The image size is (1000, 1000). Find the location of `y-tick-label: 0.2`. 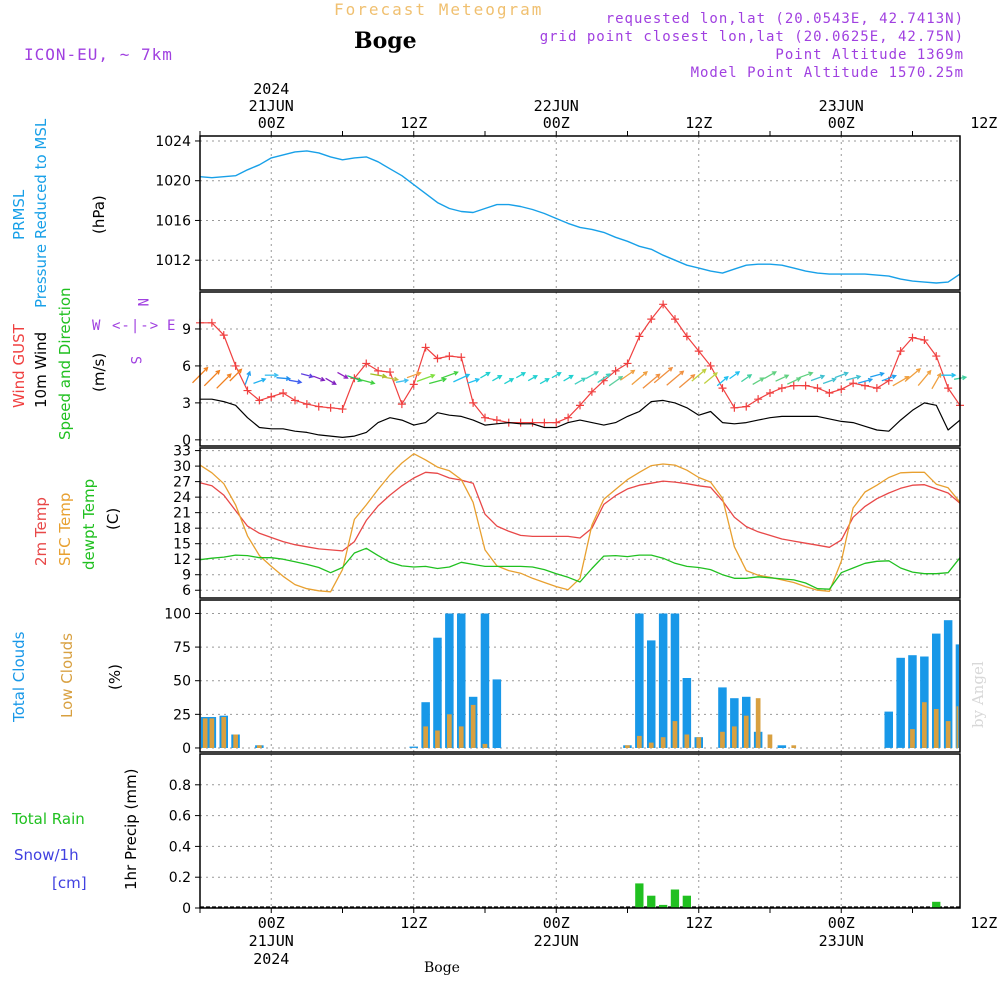

y-tick-label: 0.2 is located at coordinates (180, 878).